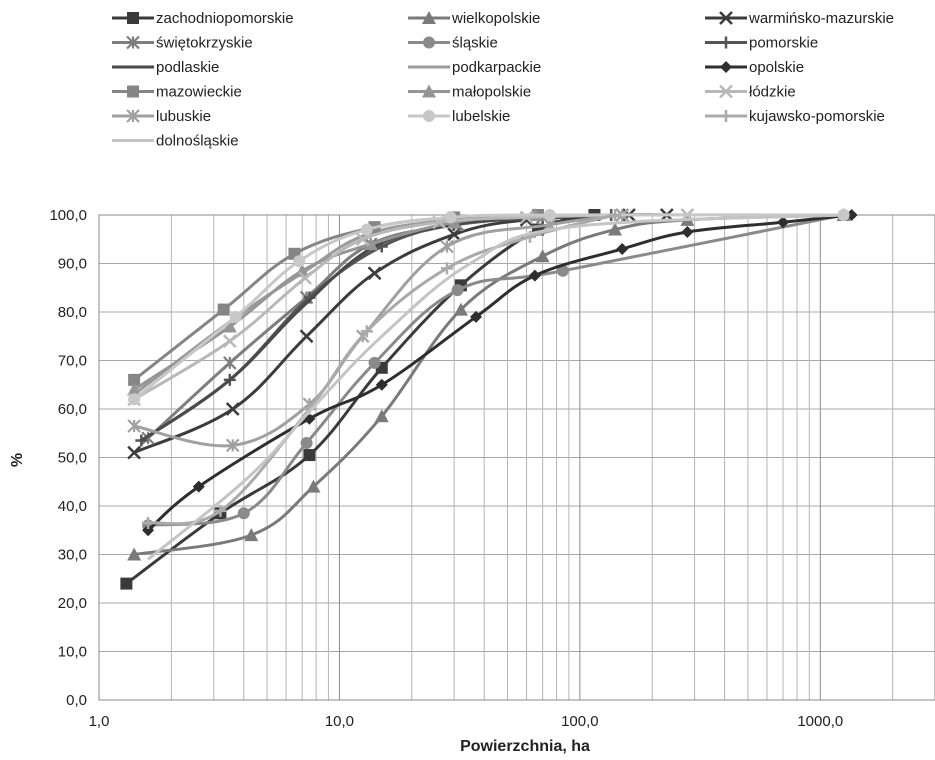 This screenshot has width=935, height=760. Describe the element at coordinates (175, 141) in the screenshot. I see `legend-item: dolnośląskie` at that location.